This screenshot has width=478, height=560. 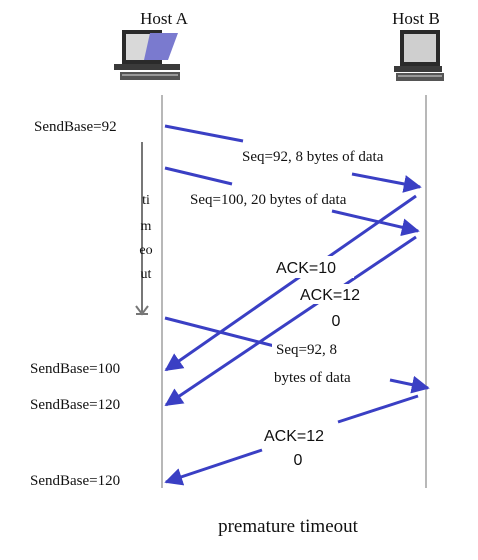 What do you see at coordinates (330, 295) in the screenshot?
I see `ack120-label: ACK=12` at bounding box center [330, 295].